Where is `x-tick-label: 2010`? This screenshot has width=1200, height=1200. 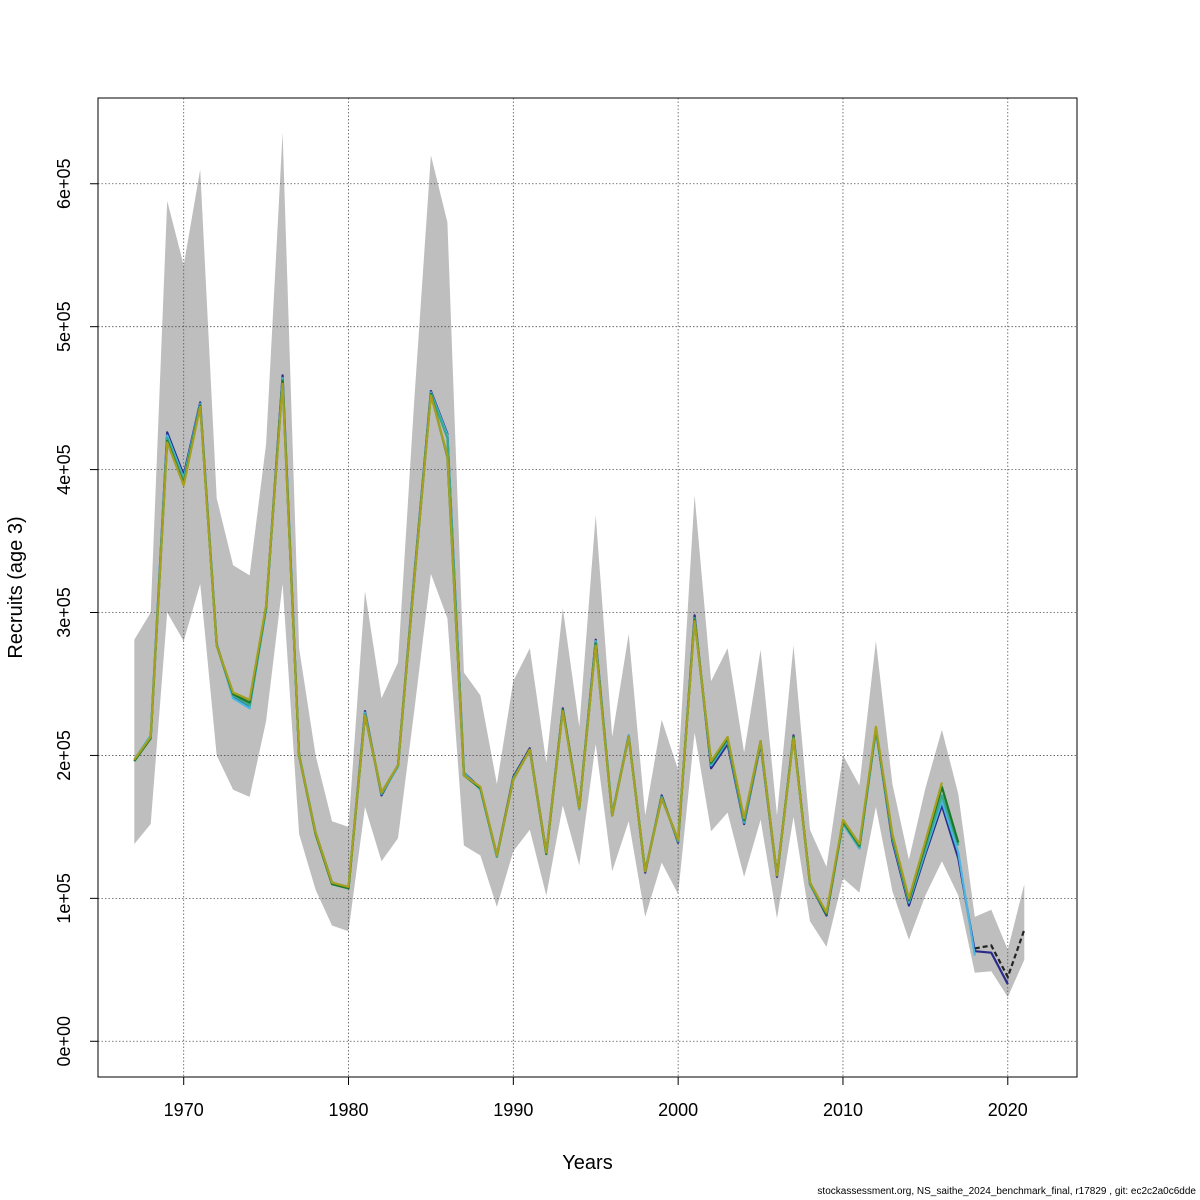 x-tick-label: 2010 is located at coordinates (843, 1110).